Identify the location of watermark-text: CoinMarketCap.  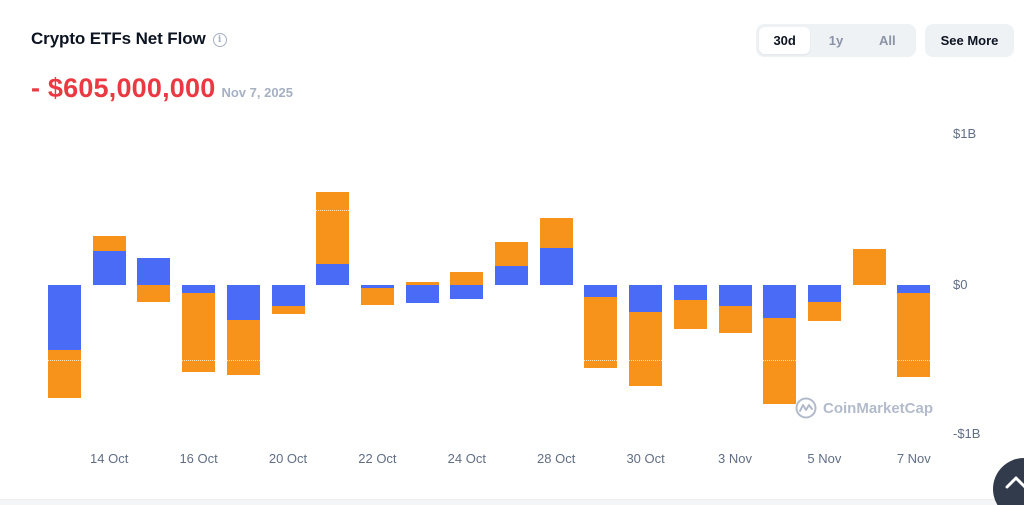
(878, 408).